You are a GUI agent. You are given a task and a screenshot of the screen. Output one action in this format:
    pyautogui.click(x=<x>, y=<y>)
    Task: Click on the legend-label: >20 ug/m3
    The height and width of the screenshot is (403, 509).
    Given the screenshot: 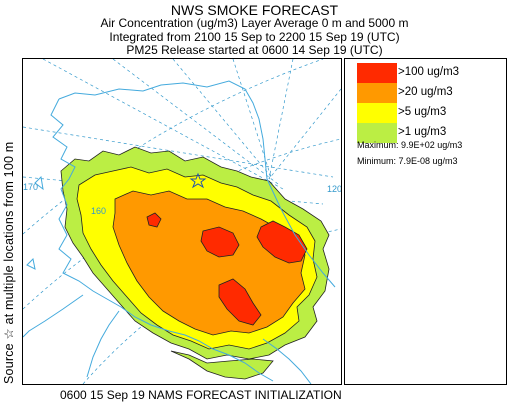 What is the action you would take?
    pyautogui.click(x=425, y=92)
    